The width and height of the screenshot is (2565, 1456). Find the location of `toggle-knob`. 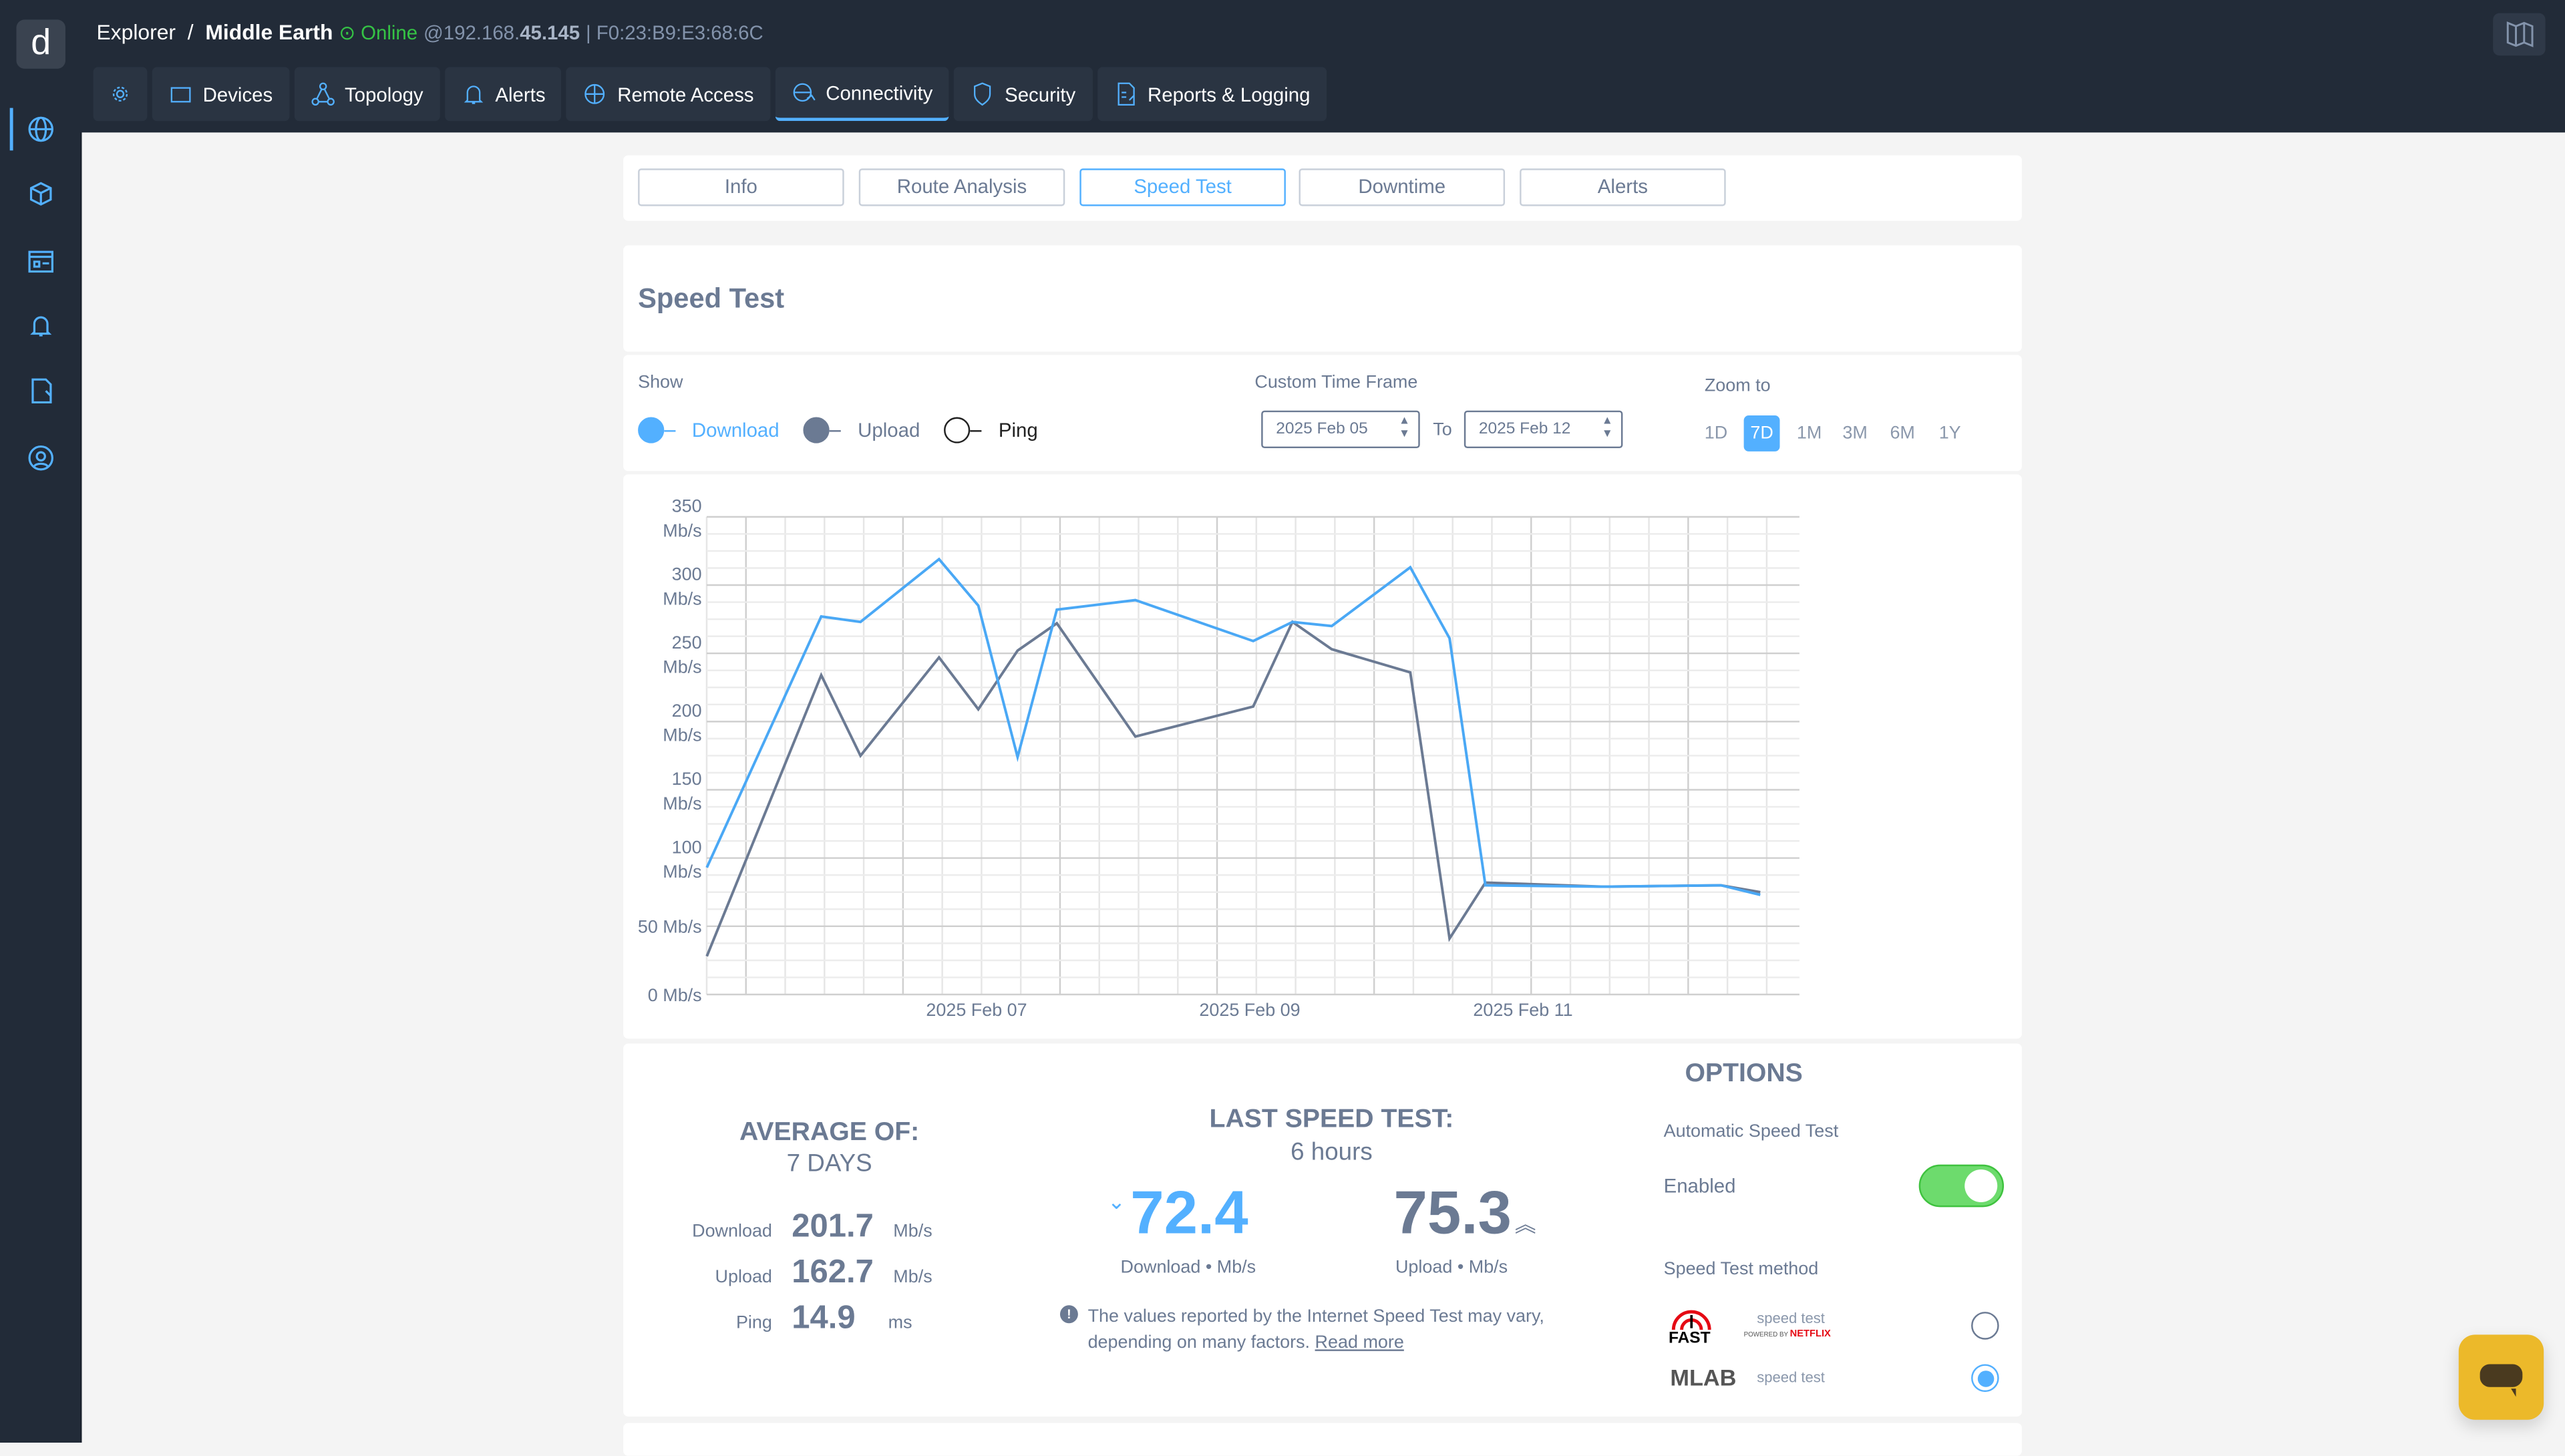

toggle-knob is located at coordinates (1981, 1186).